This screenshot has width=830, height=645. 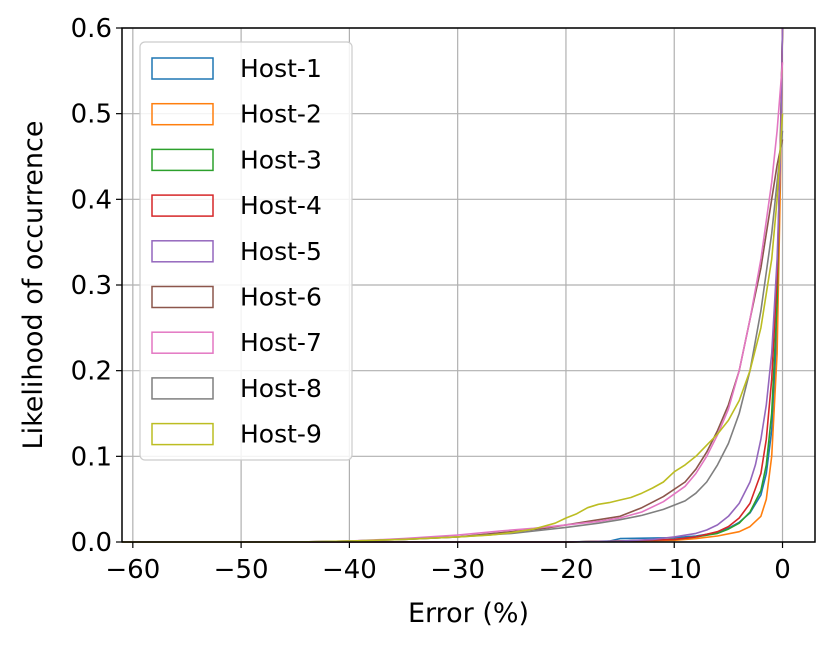 What do you see at coordinates (674, 570) in the screenshot?
I see `x-tick-label: −10` at bounding box center [674, 570].